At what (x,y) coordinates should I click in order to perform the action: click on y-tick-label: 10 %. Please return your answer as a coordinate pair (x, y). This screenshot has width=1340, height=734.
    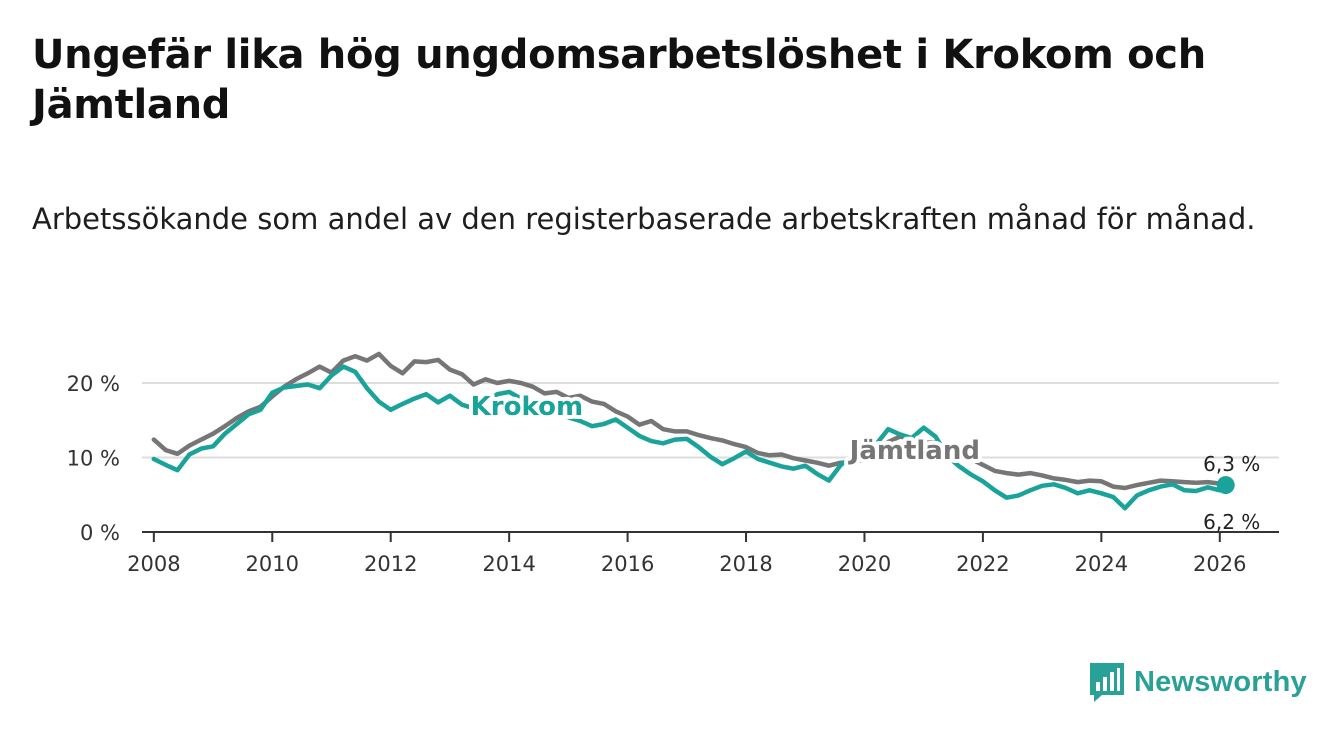
    Looking at the image, I should click on (93, 459).